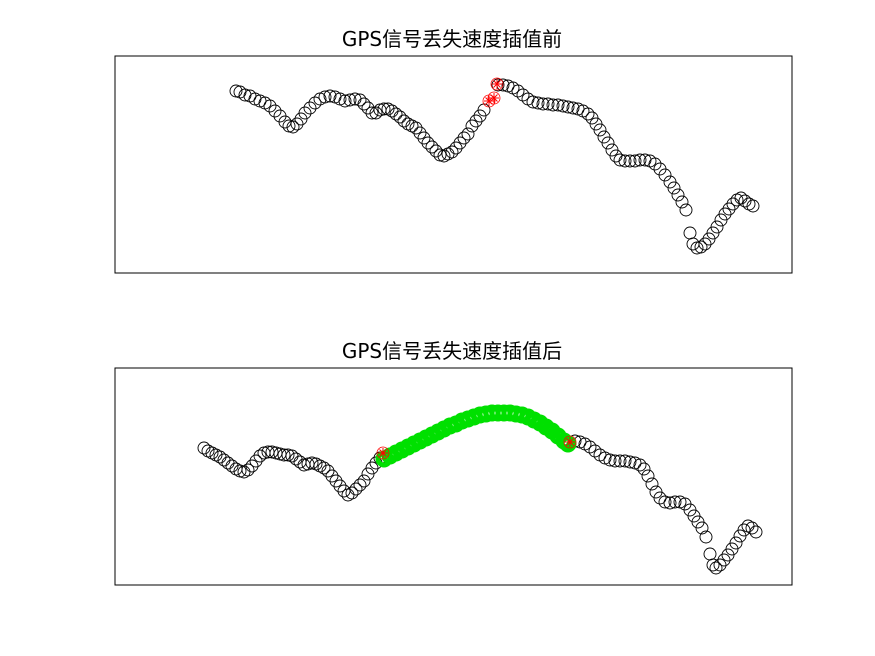  I want to click on chart-title-before: GPS信号丢失速度插值前, so click(452, 39).